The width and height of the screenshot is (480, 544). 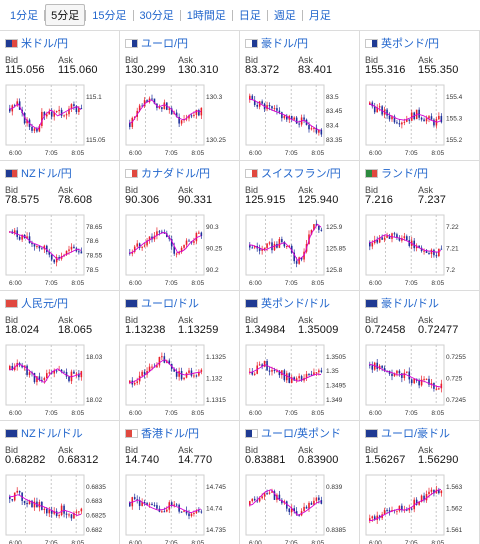 I want to click on pair-link: NZドル/ドル, so click(x=44, y=433).